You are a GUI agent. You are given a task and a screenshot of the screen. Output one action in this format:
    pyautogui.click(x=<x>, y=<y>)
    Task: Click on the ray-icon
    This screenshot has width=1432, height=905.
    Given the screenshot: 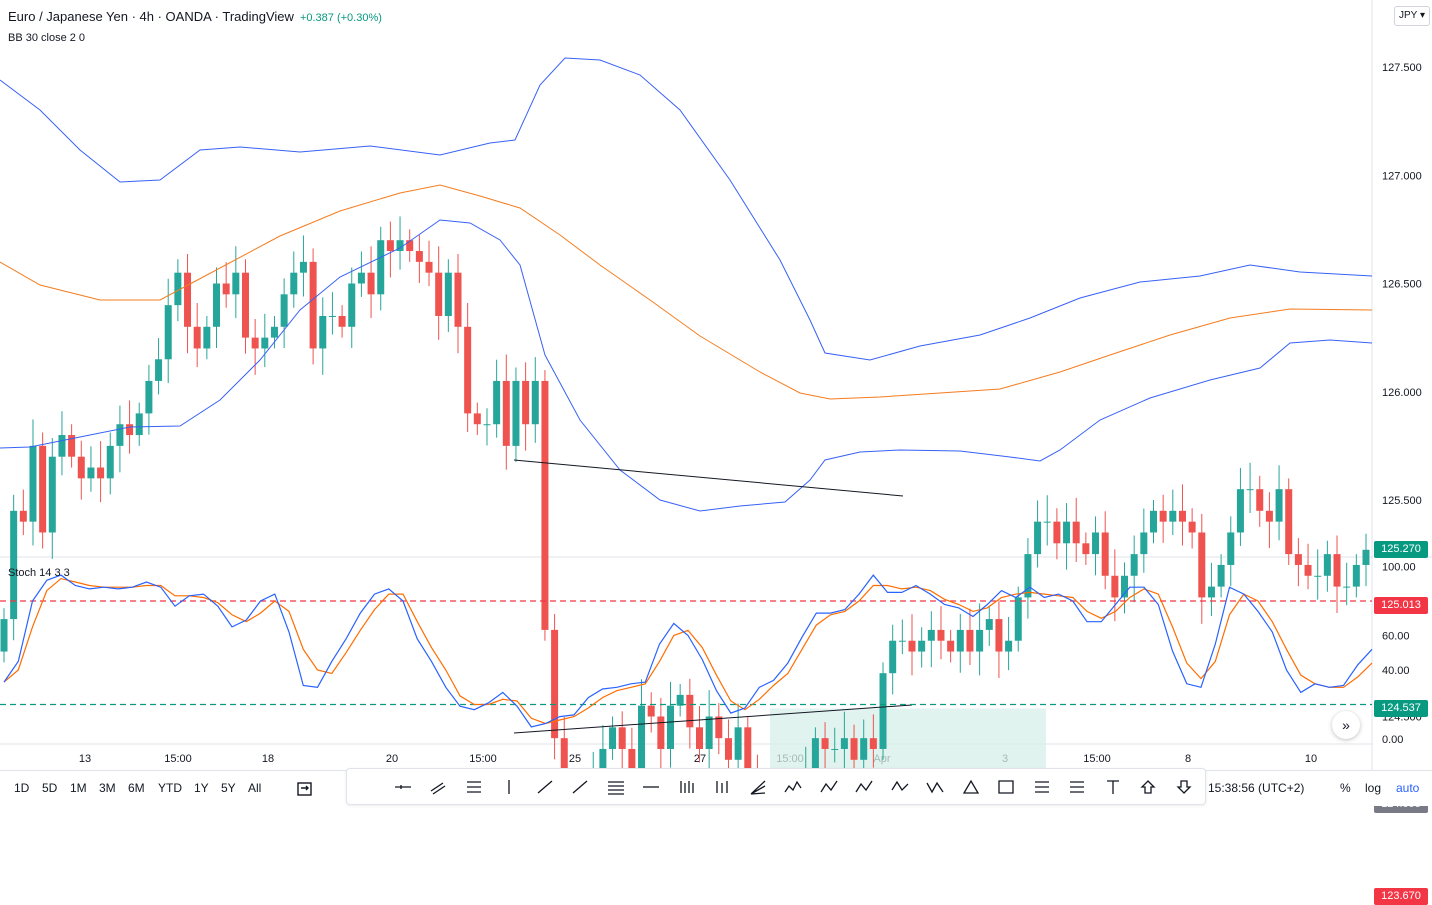 What is the action you would take?
    pyautogui.click(x=580, y=787)
    